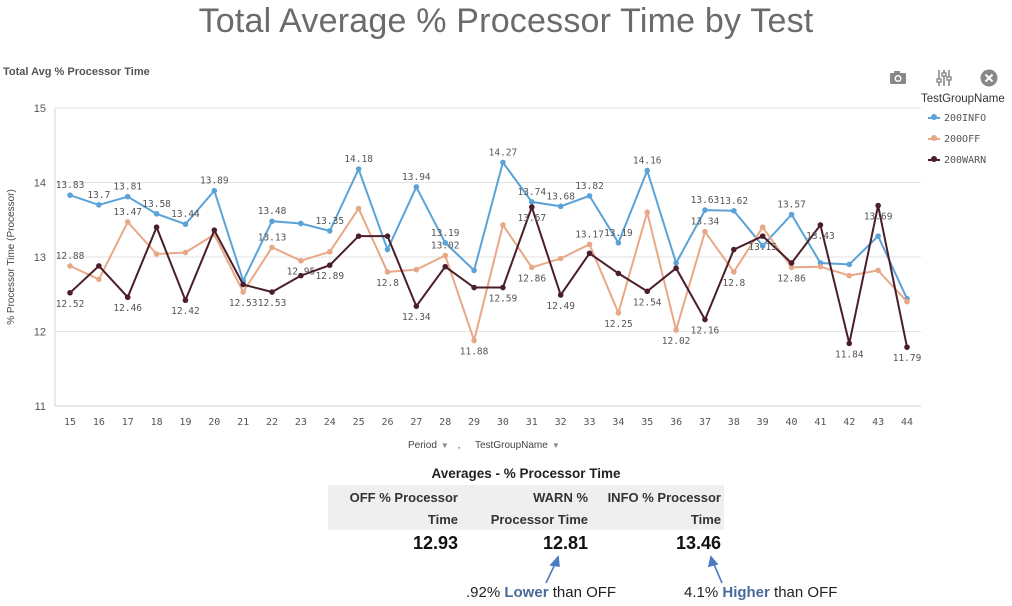 The height and width of the screenshot is (606, 1012). I want to click on y-axis-label: % Processor Time (Processor), so click(11, 257).